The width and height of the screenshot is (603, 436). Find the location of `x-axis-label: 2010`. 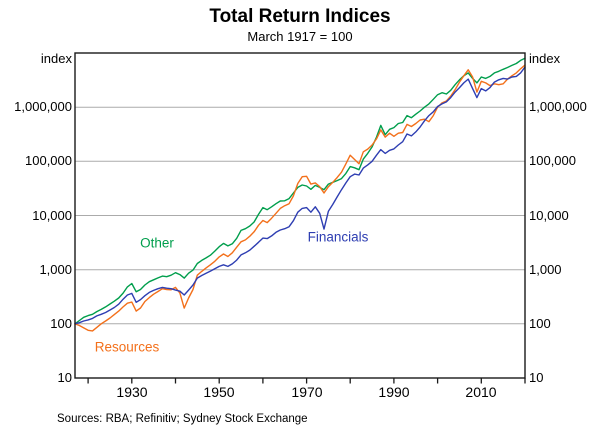

x-axis-label: 2010 is located at coordinates (481, 392).